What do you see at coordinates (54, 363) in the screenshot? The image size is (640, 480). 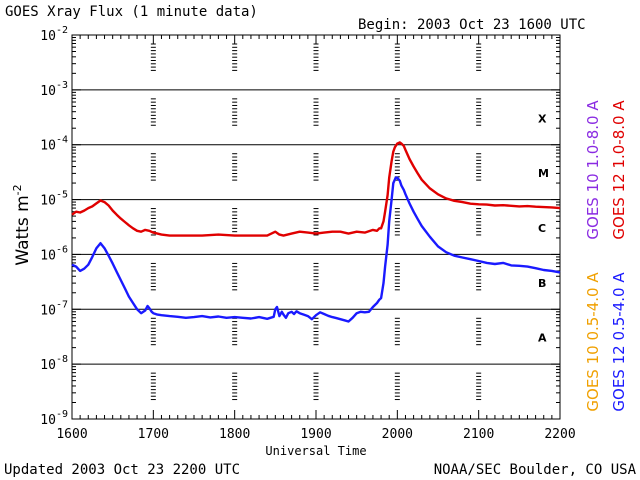 I see `y-tick-label: 10⁻⁸` at bounding box center [54, 363].